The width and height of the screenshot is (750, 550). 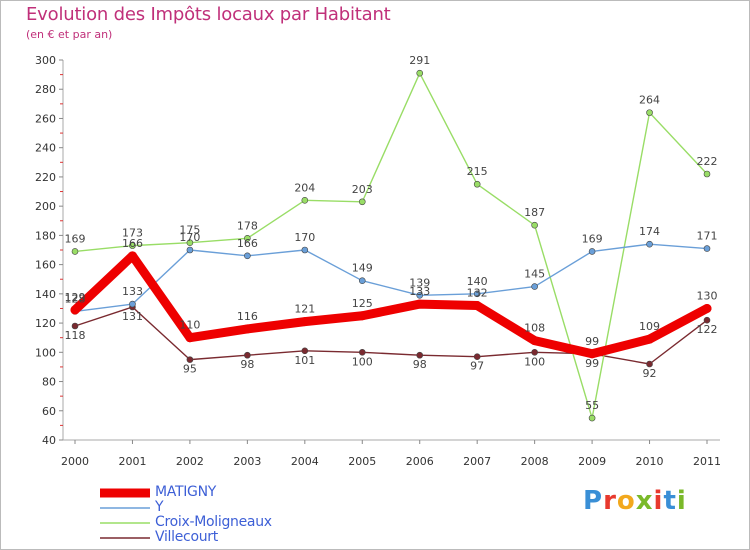 I want to click on data-label-villecourt: 98, so click(x=247, y=364).